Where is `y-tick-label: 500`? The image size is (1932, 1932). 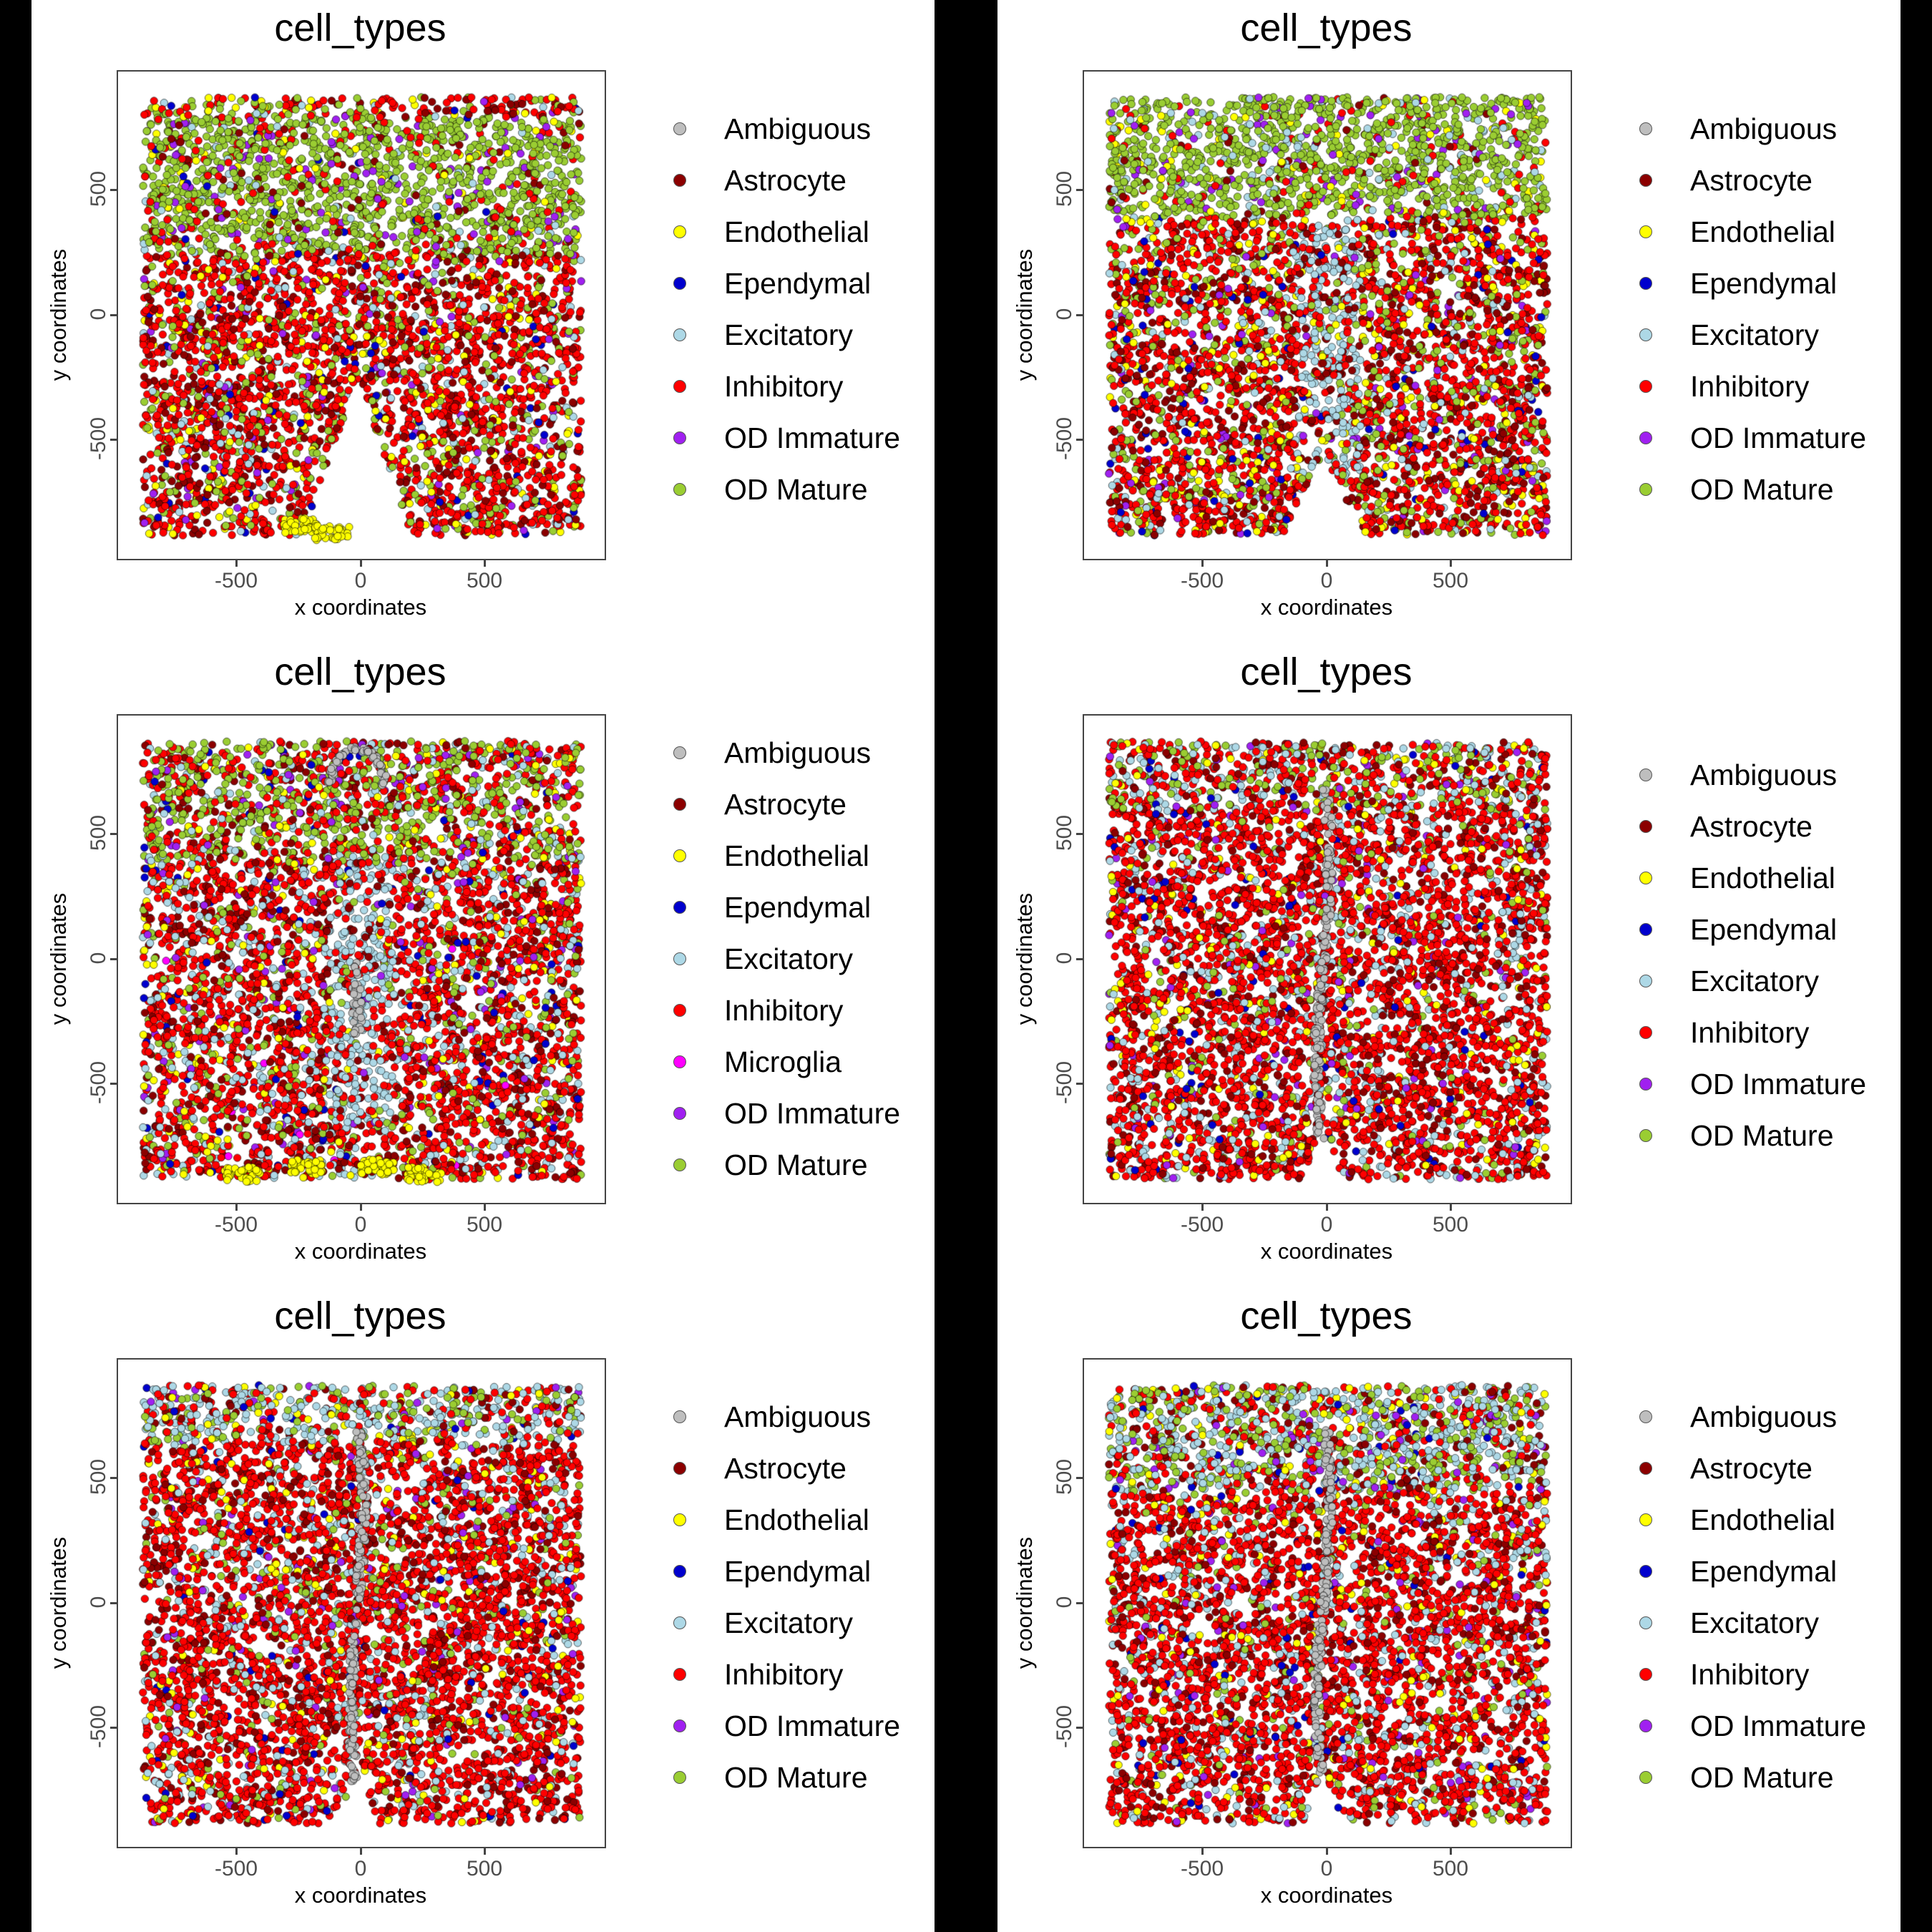 y-tick-label: 500 is located at coordinates (1064, 833).